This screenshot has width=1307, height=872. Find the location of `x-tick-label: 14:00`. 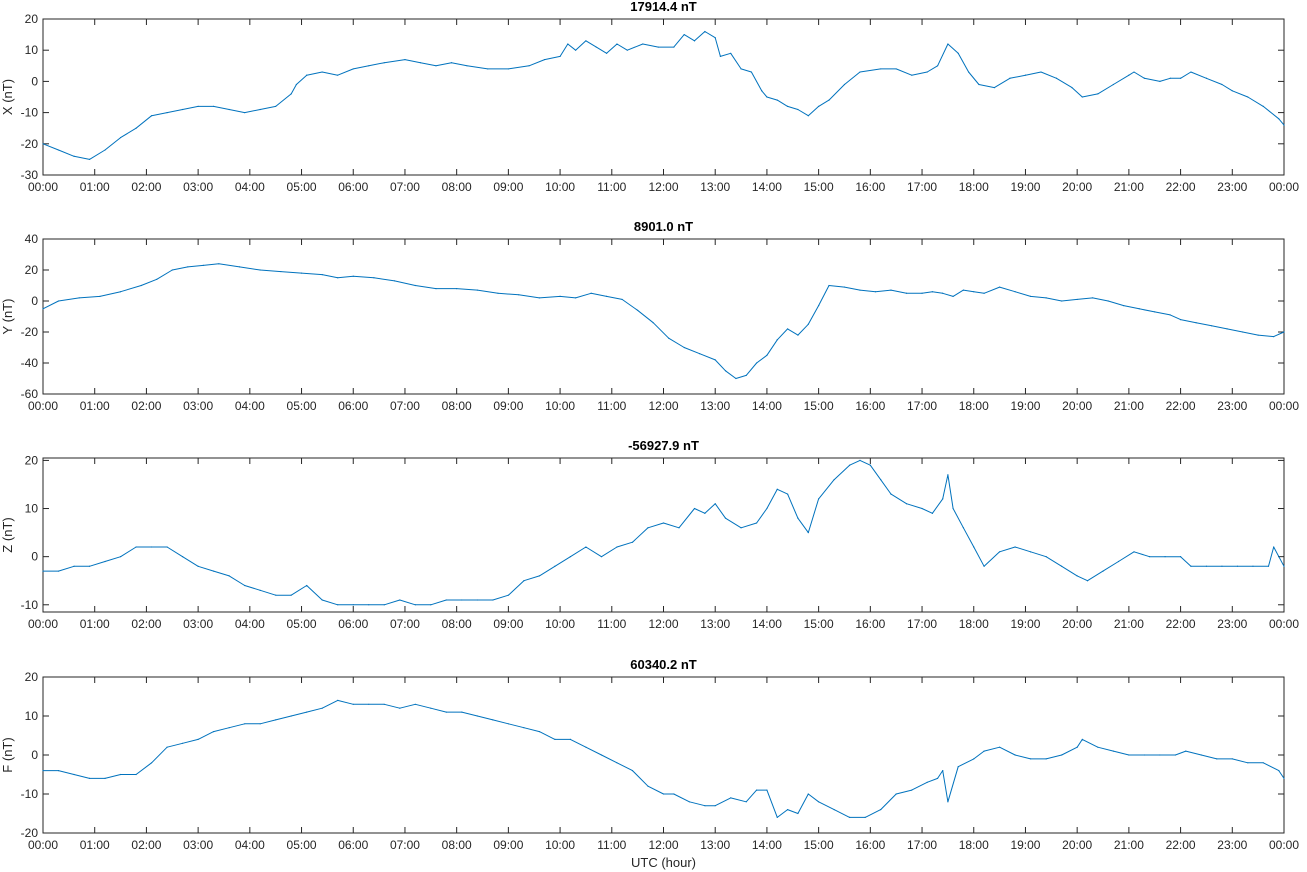

x-tick-label: 14:00 is located at coordinates (767, 406).